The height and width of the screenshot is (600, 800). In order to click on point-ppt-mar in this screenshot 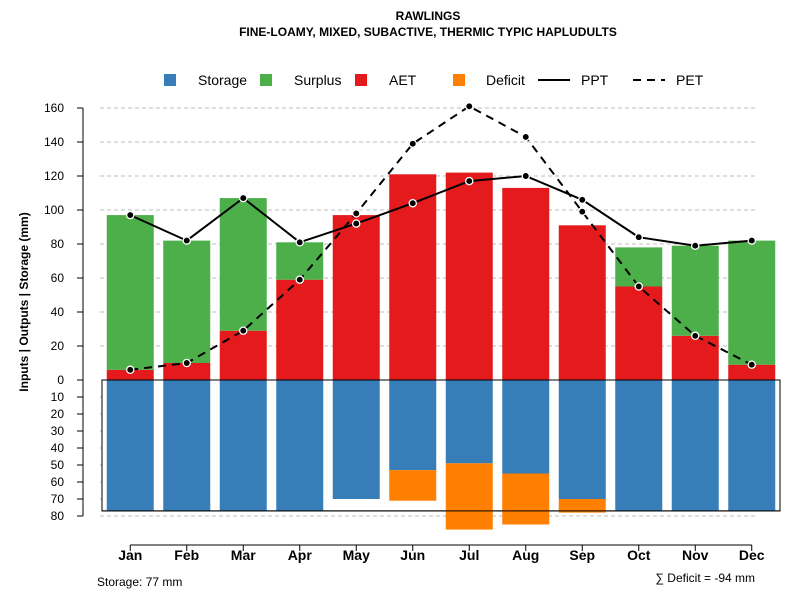, I will do `click(243, 198)`.